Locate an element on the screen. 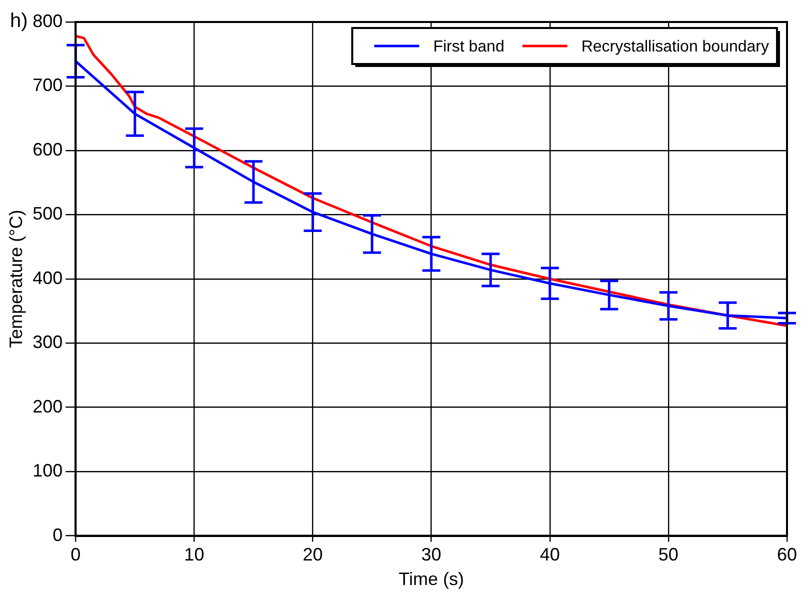 The image size is (801, 595). x-tick-label: 20 is located at coordinates (312, 554).